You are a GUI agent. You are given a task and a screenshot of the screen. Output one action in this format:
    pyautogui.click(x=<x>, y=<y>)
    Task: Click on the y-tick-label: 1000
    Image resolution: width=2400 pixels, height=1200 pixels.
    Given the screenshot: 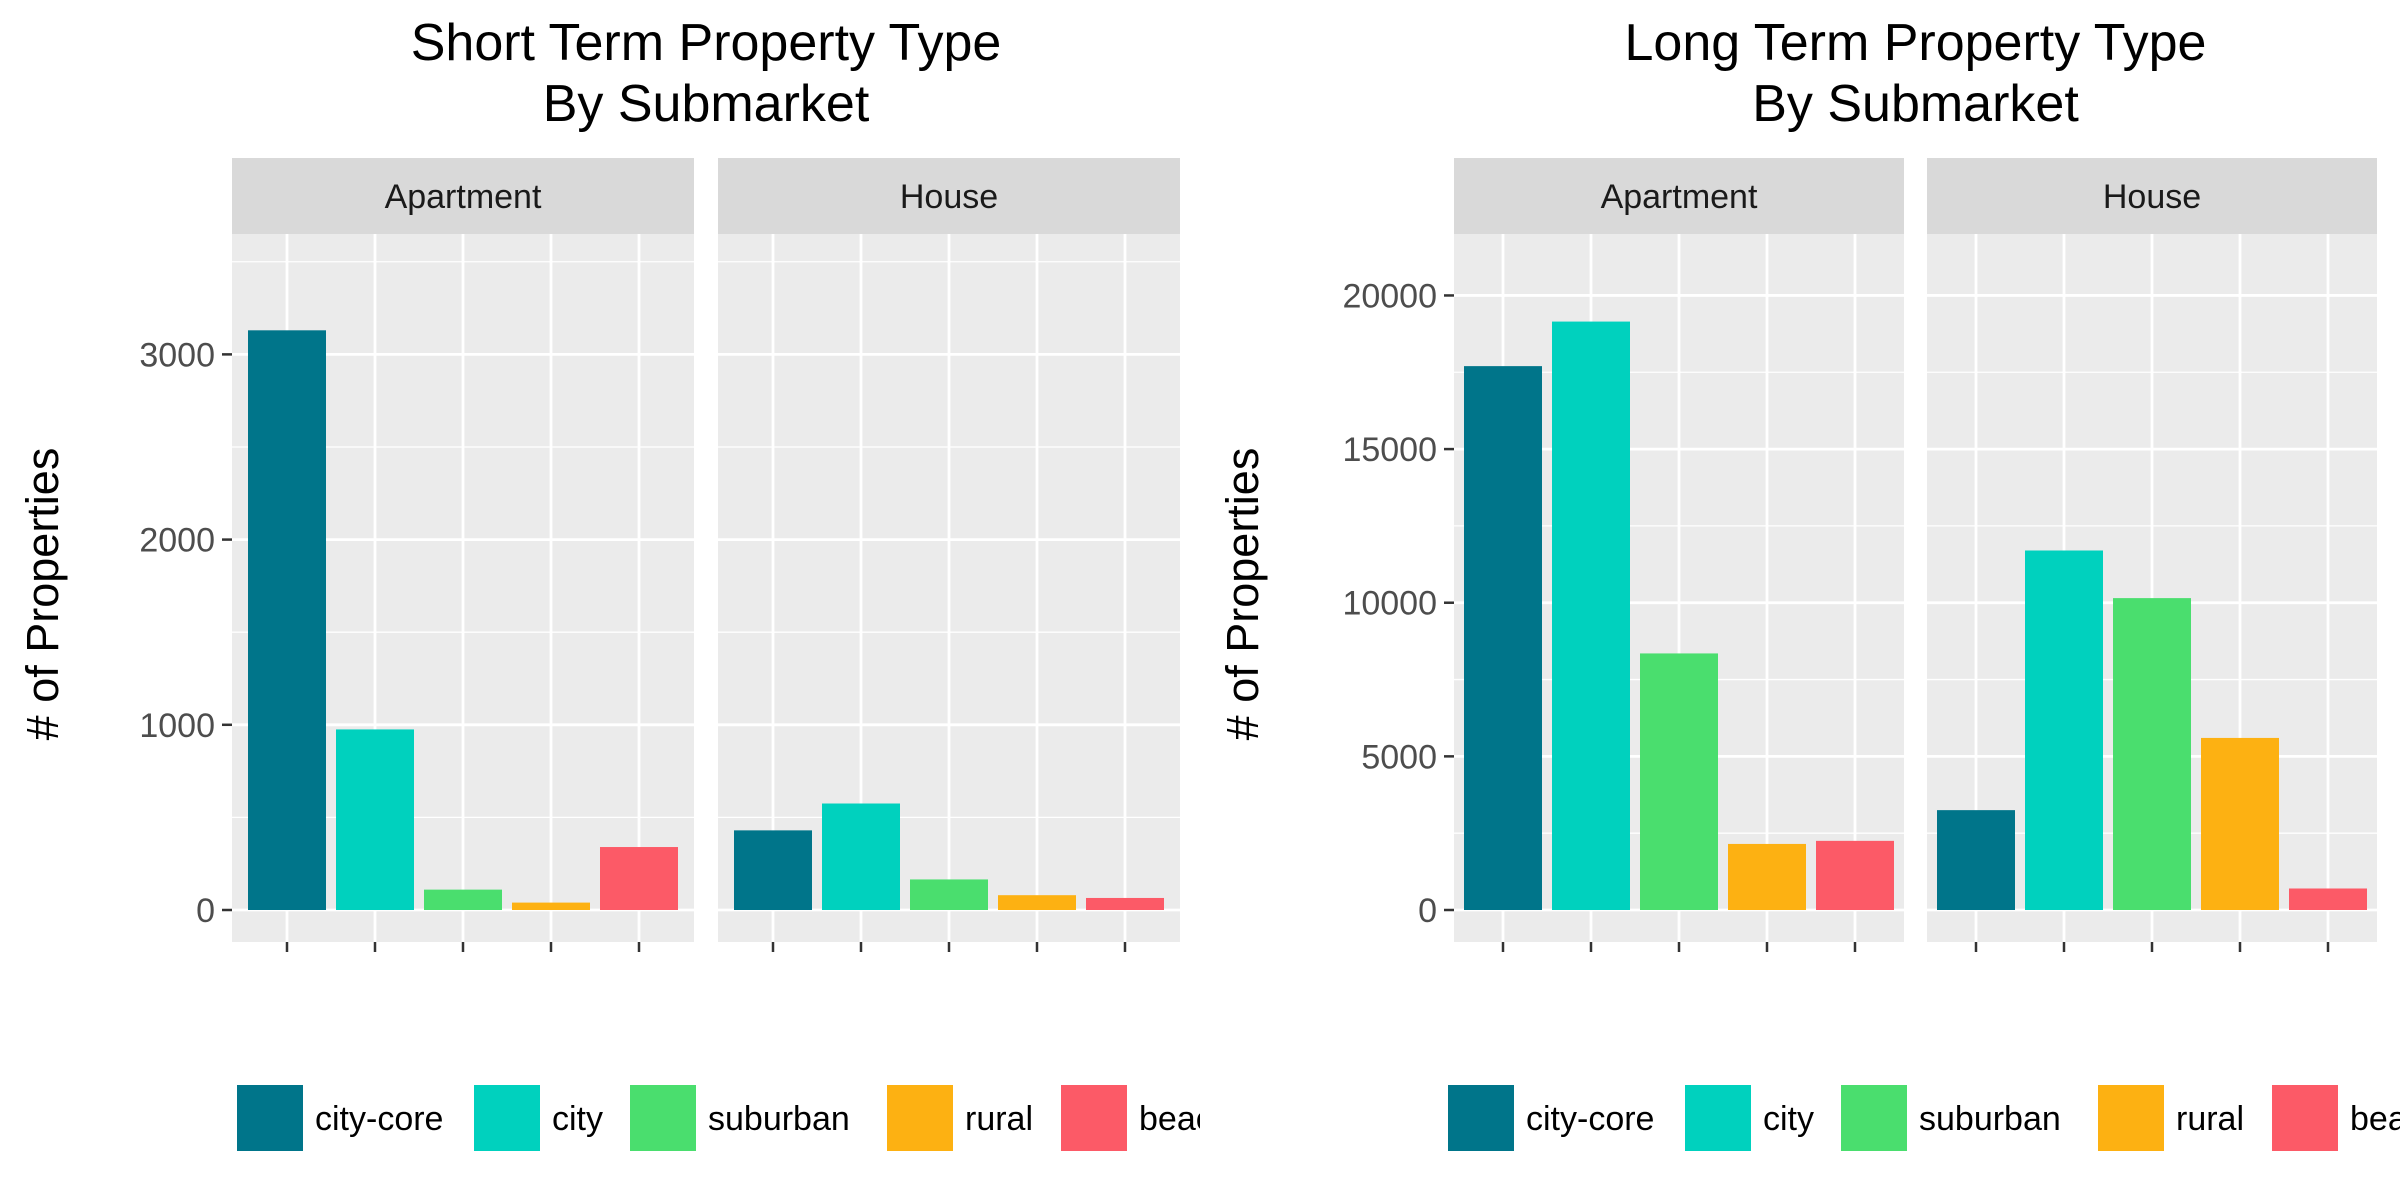 What is the action you would take?
    pyautogui.click(x=177, y=726)
    